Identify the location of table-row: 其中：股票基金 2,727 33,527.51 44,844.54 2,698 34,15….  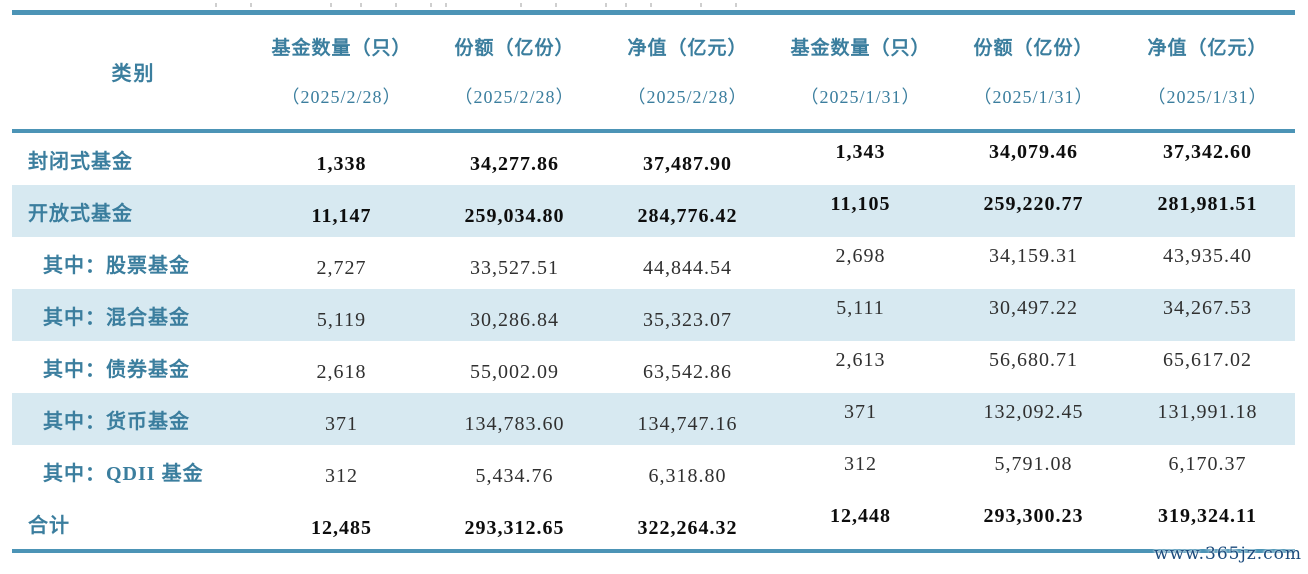
(653, 263).